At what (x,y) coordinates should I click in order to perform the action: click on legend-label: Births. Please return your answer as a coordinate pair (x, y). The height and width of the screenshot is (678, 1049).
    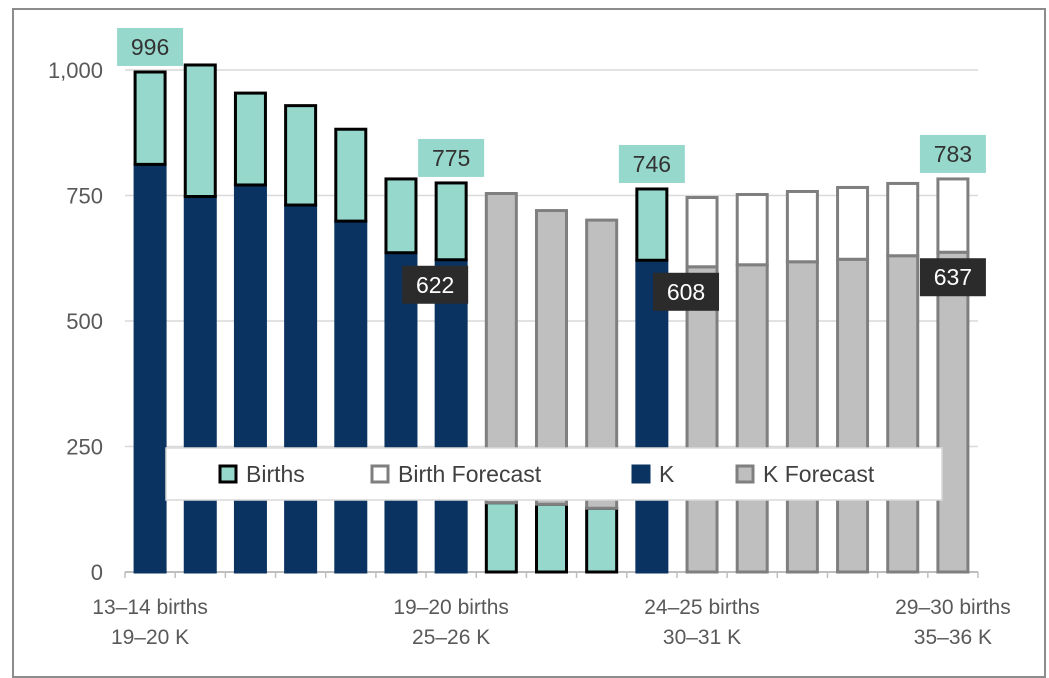
    Looking at the image, I should click on (275, 474).